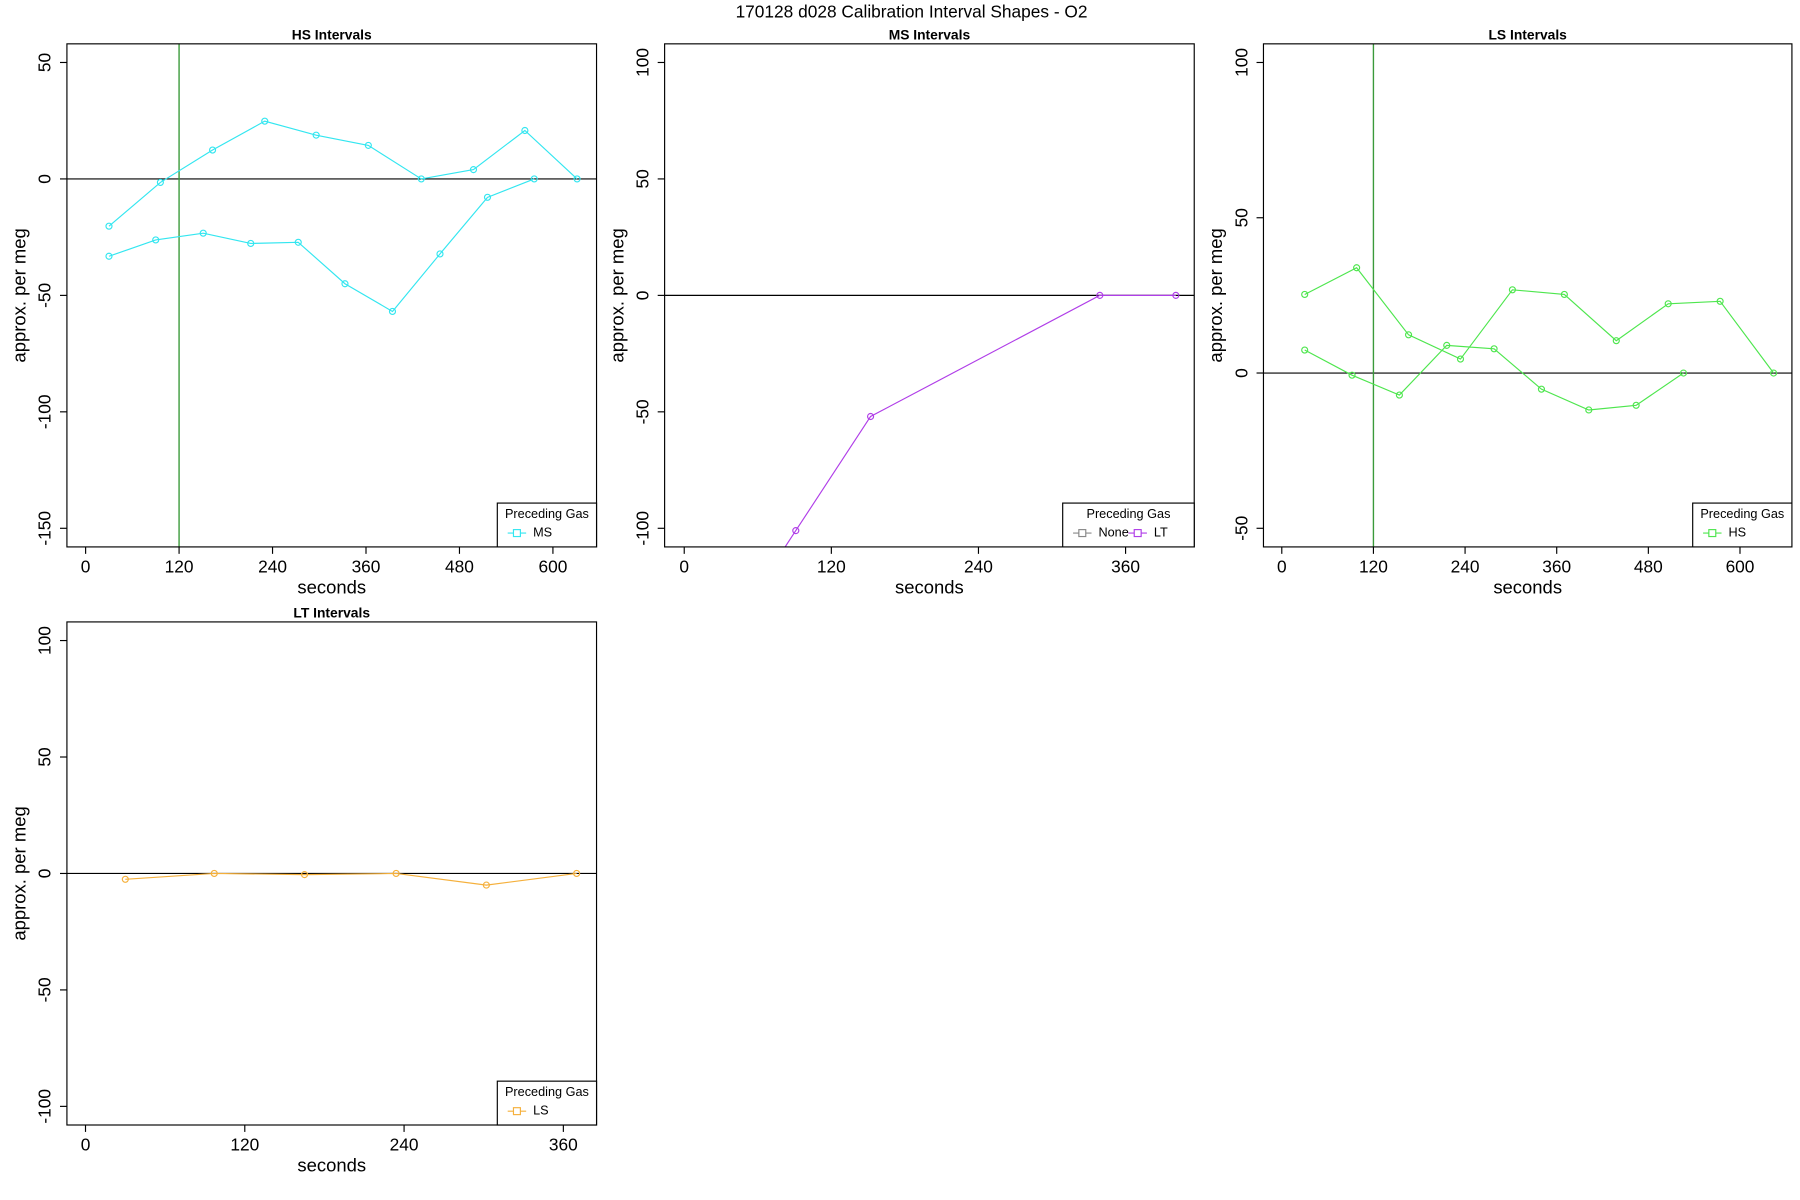 The width and height of the screenshot is (1800, 1200). I want to click on legend: Preceding Gas HS, so click(1742, 525).